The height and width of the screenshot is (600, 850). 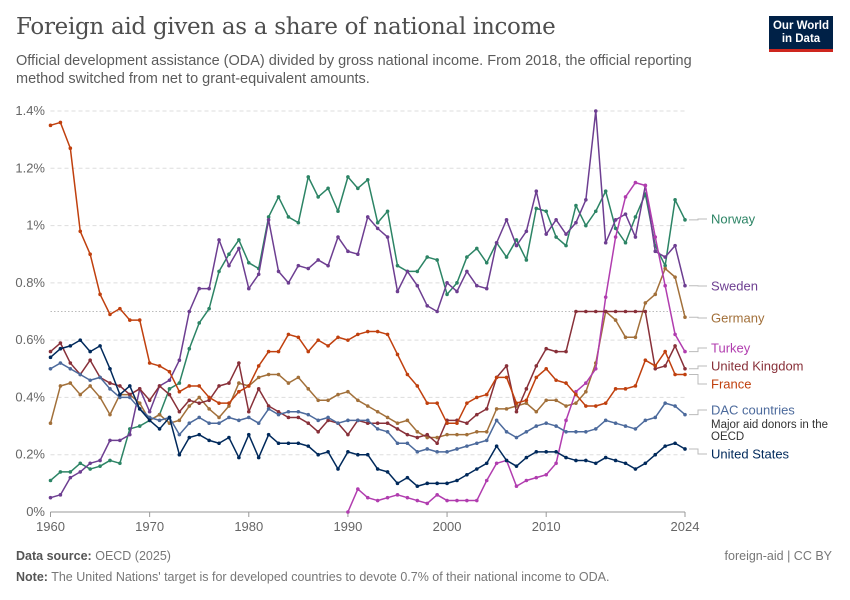 What do you see at coordinates (778, 556) in the screenshot?
I see `license: foreign-aid | CC BY` at bounding box center [778, 556].